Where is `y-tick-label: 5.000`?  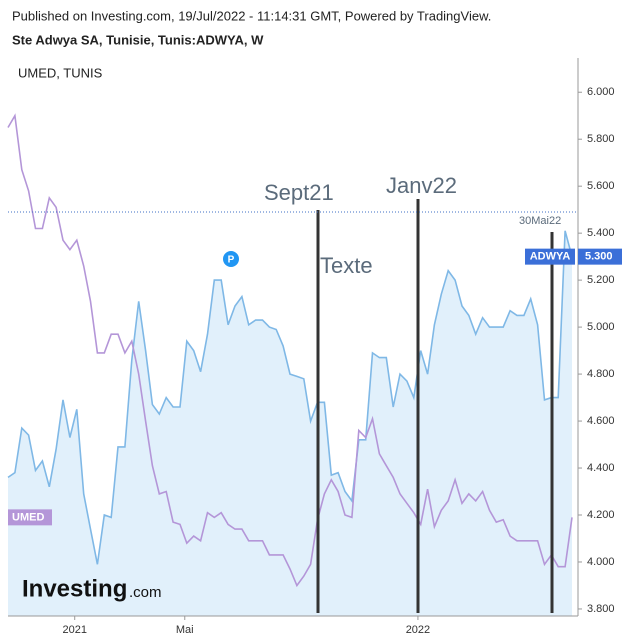 y-tick-label: 5.000 is located at coordinates (601, 327).